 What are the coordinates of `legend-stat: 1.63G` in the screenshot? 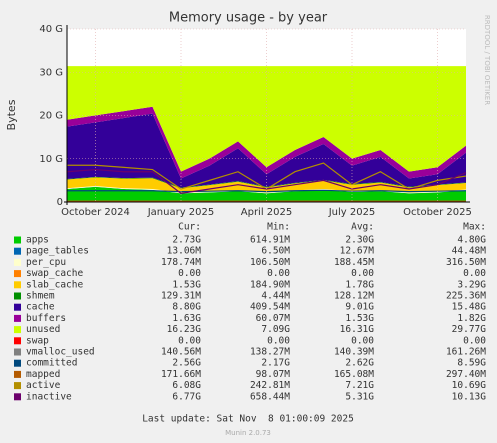 It's located at (186, 318).